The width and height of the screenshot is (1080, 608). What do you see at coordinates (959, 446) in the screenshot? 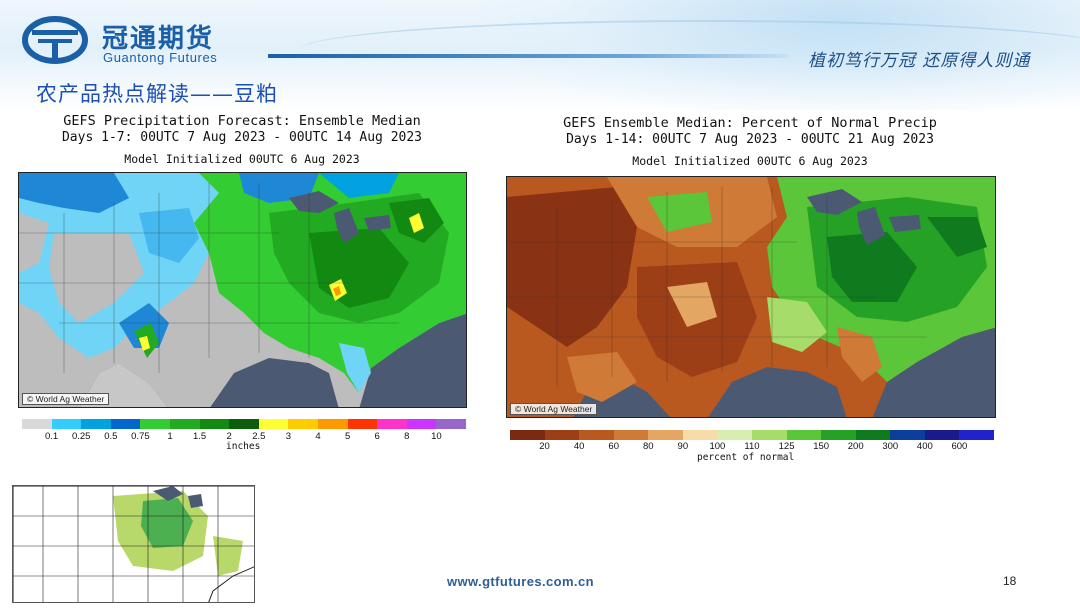
I see `percent-legend-tick-label: 600` at bounding box center [959, 446].